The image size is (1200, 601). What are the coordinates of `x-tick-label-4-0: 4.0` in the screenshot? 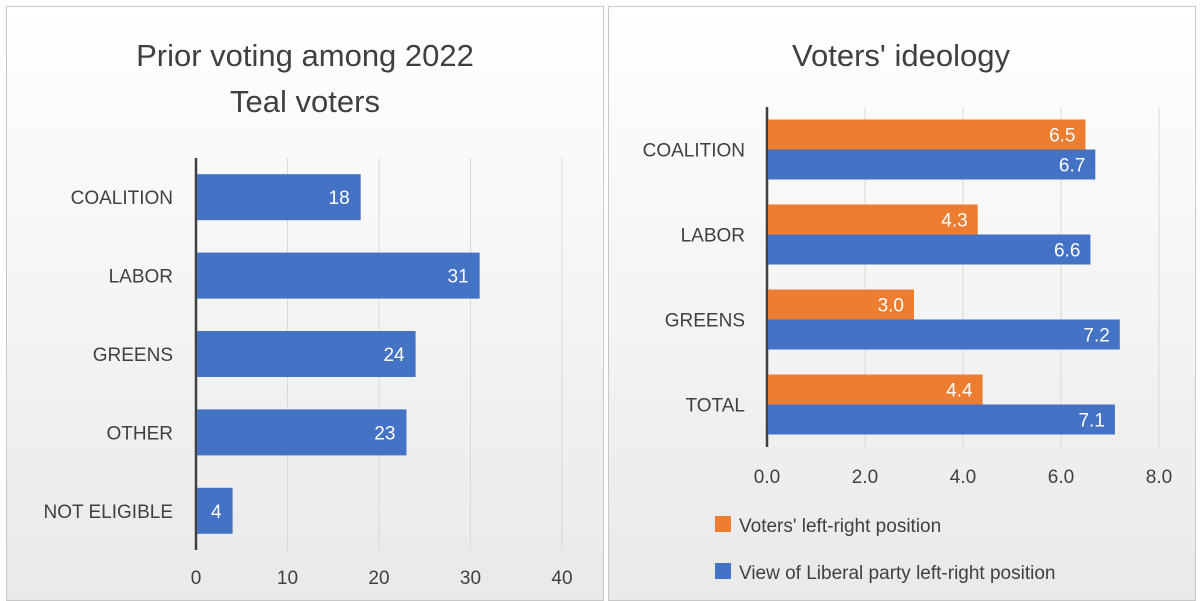 It's located at (963, 477).